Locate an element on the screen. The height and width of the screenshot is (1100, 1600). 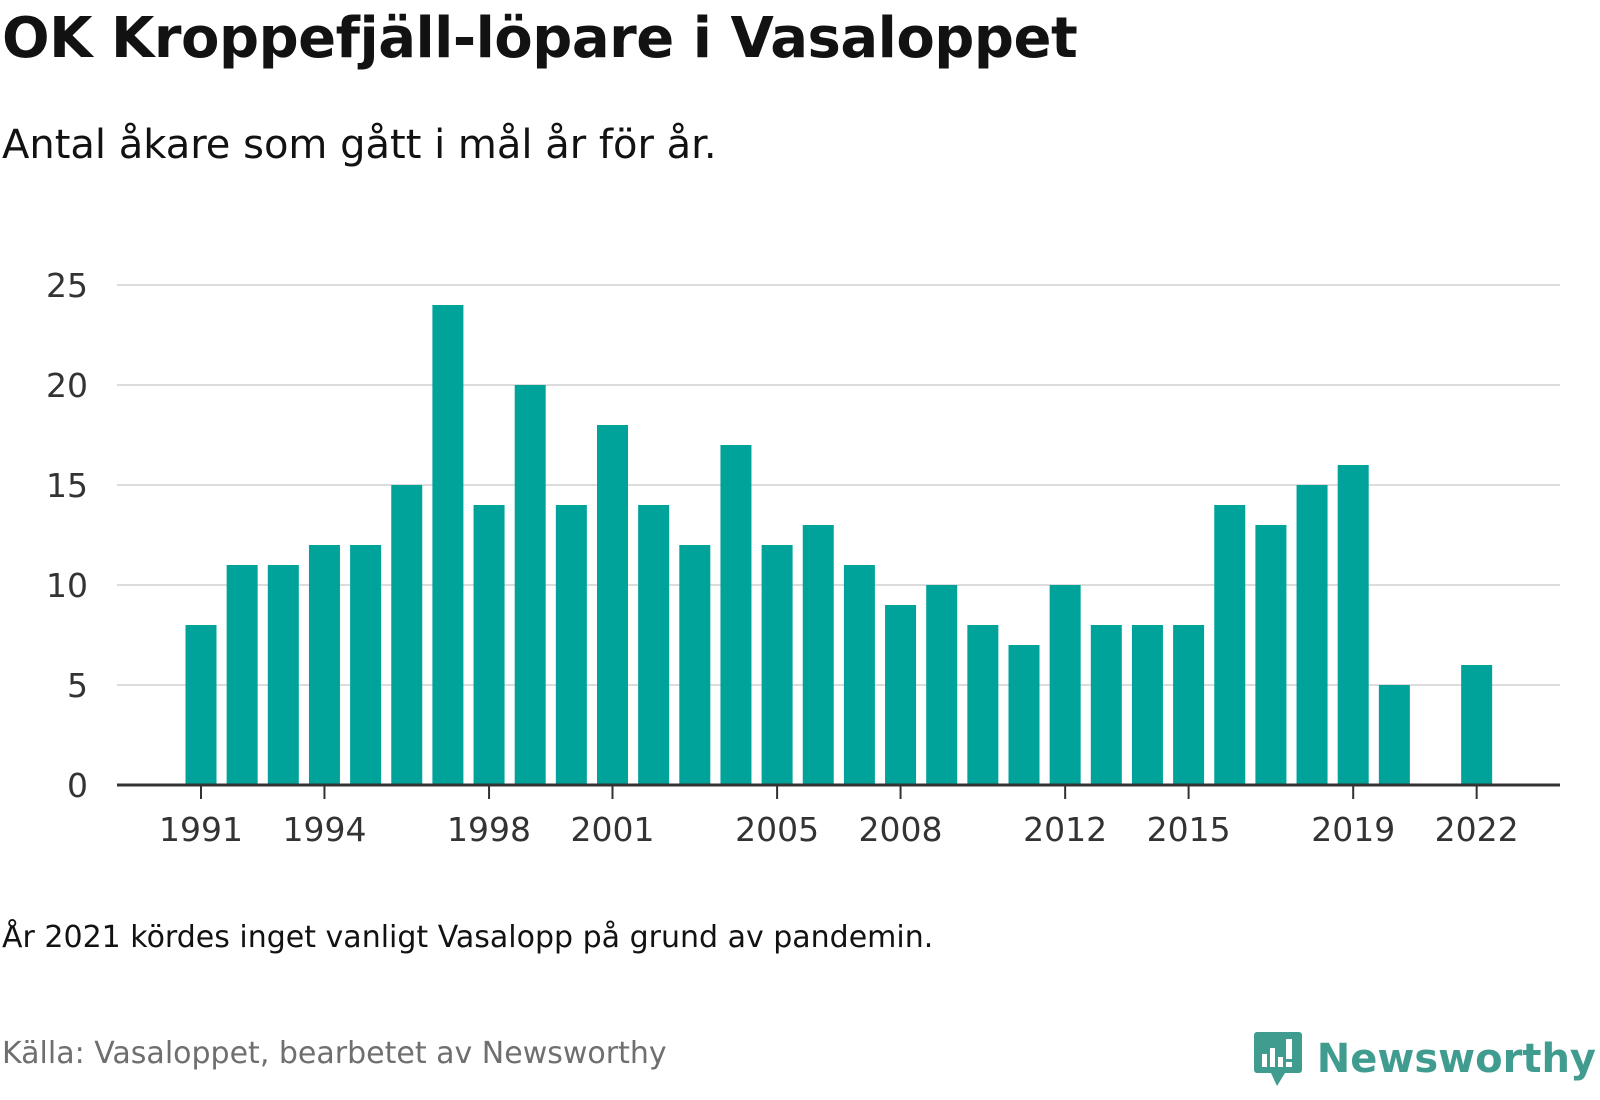
bar-2000 is located at coordinates (571, 645).